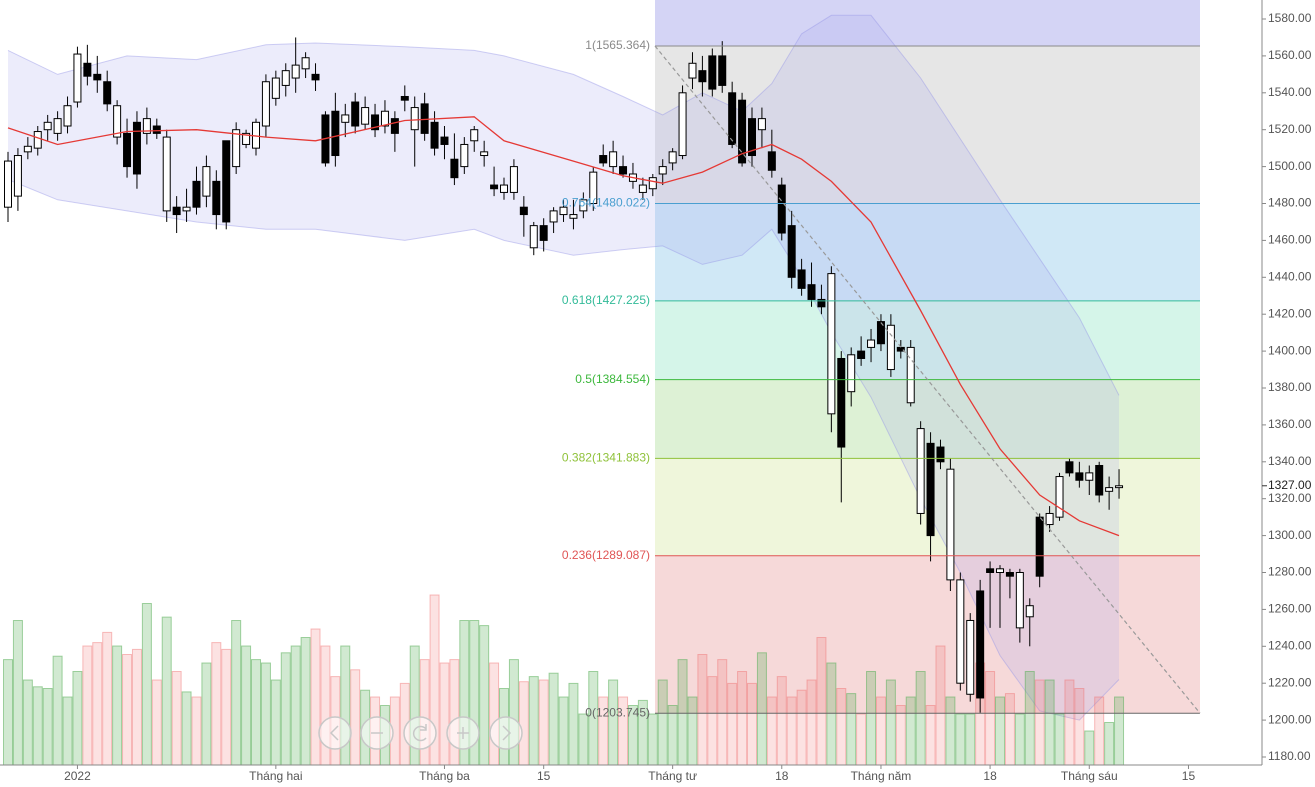  Describe the element at coordinates (275, 776) in the screenshot. I see `x-tick-label: Tháng hai` at that location.